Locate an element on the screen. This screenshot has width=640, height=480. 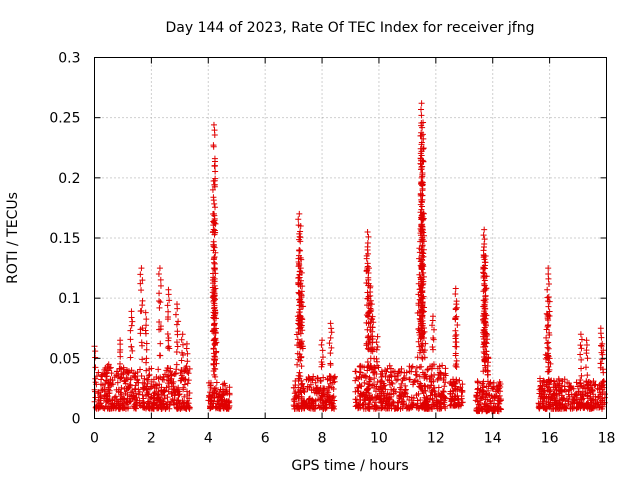
y-tick-label: 0.25 is located at coordinates (64, 119).